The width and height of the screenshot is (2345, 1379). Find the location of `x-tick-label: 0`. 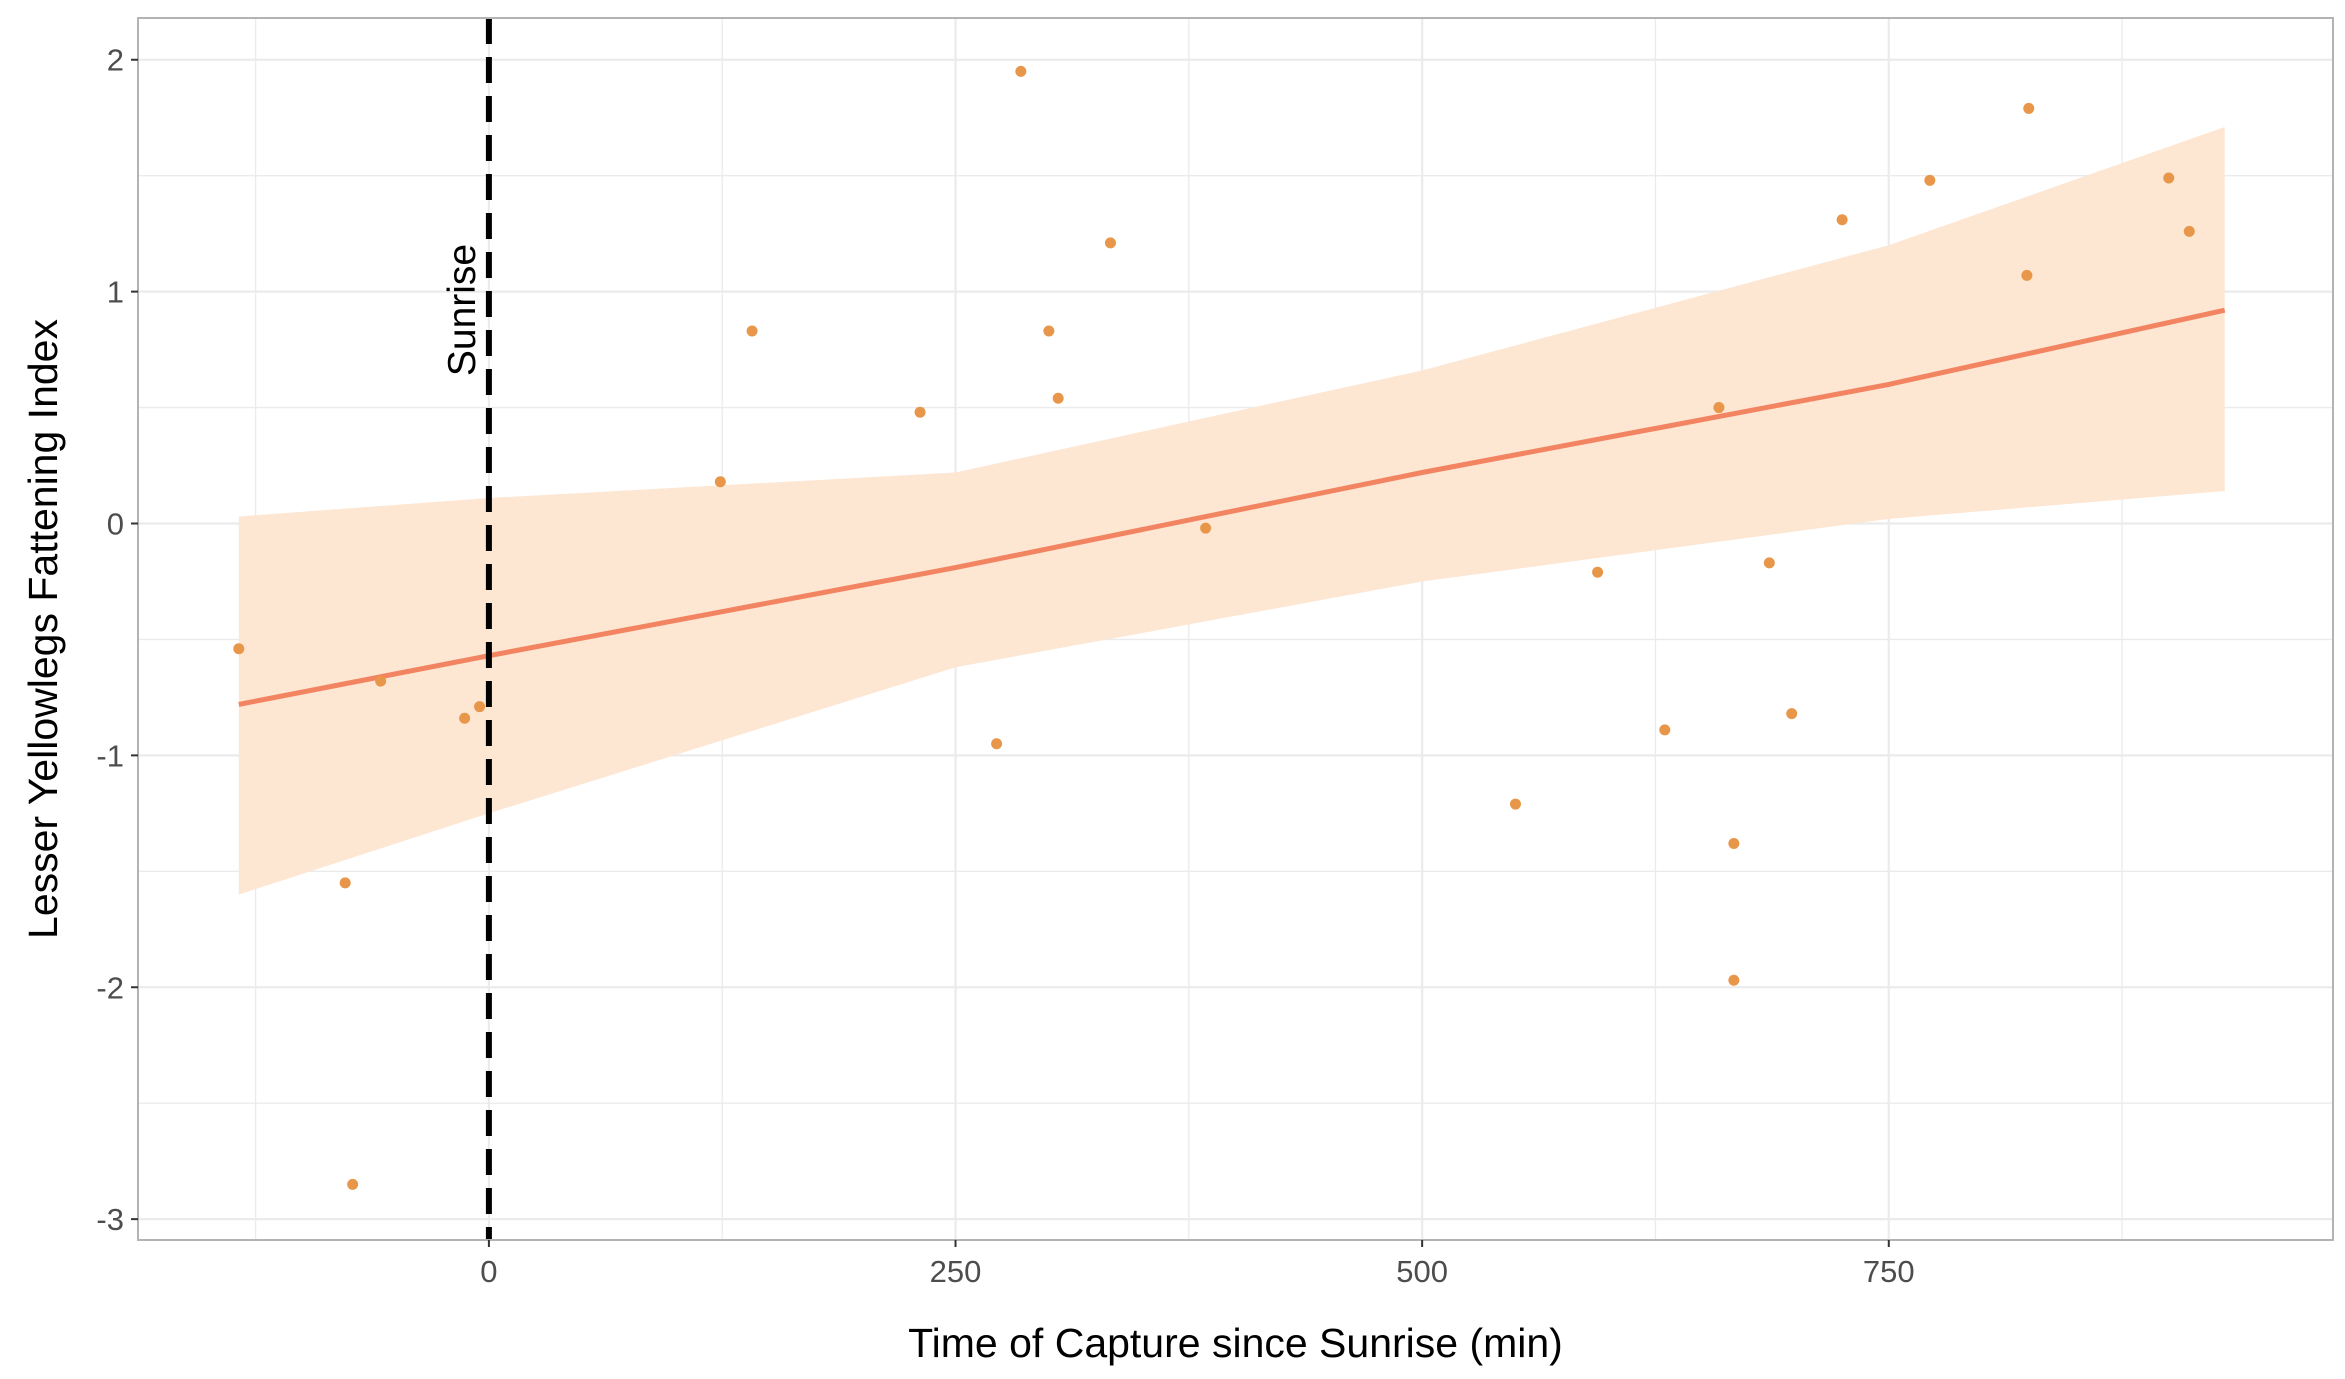

x-tick-label: 0 is located at coordinates (488, 1271).